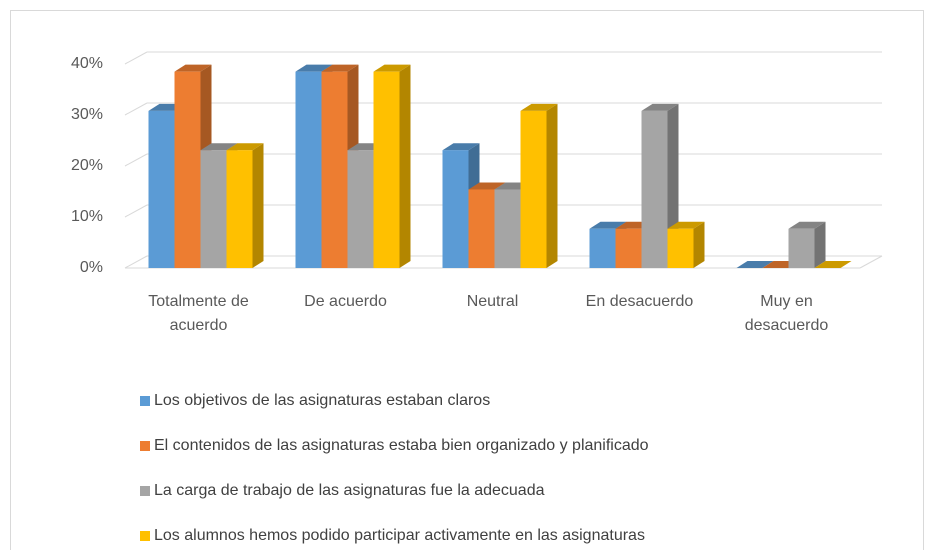 The image size is (939, 550). Describe the element at coordinates (87, 165) in the screenshot. I see `y-tick-label: 20%` at that location.